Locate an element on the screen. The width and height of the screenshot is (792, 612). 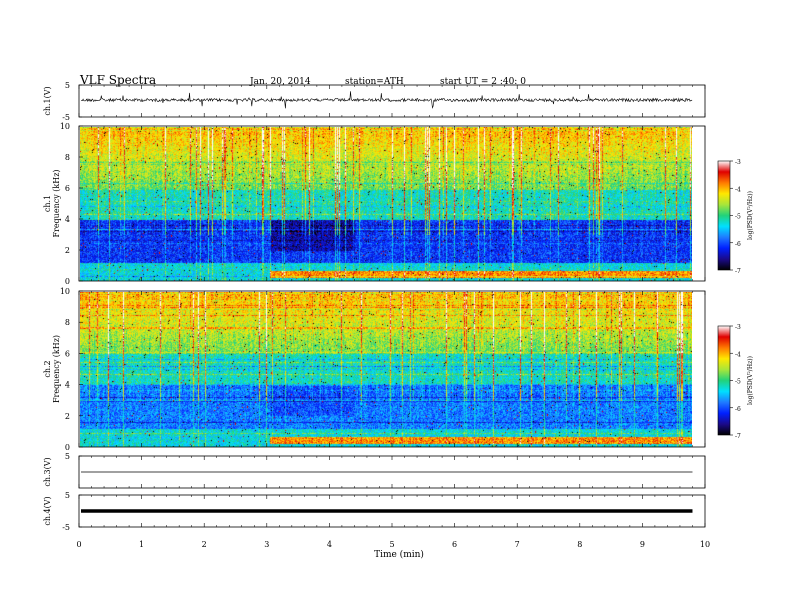
station-label: station=ATH is located at coordinates (374, 82).